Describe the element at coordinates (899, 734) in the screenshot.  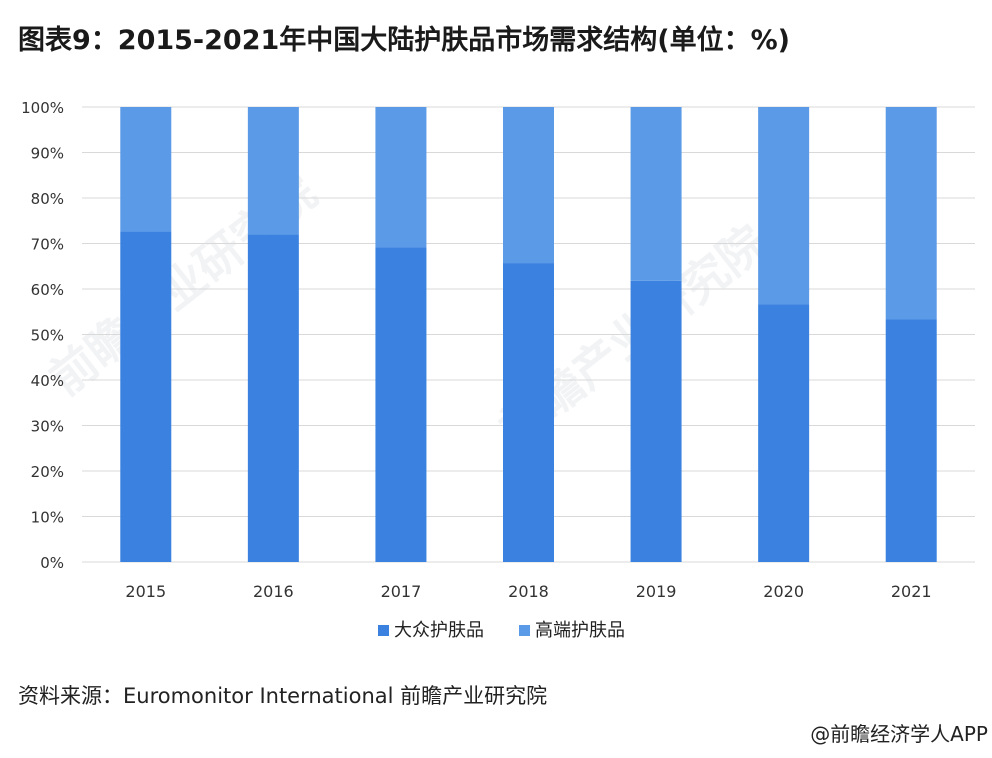
I see `credit-note: @前瞻经济学人APP` at that location.